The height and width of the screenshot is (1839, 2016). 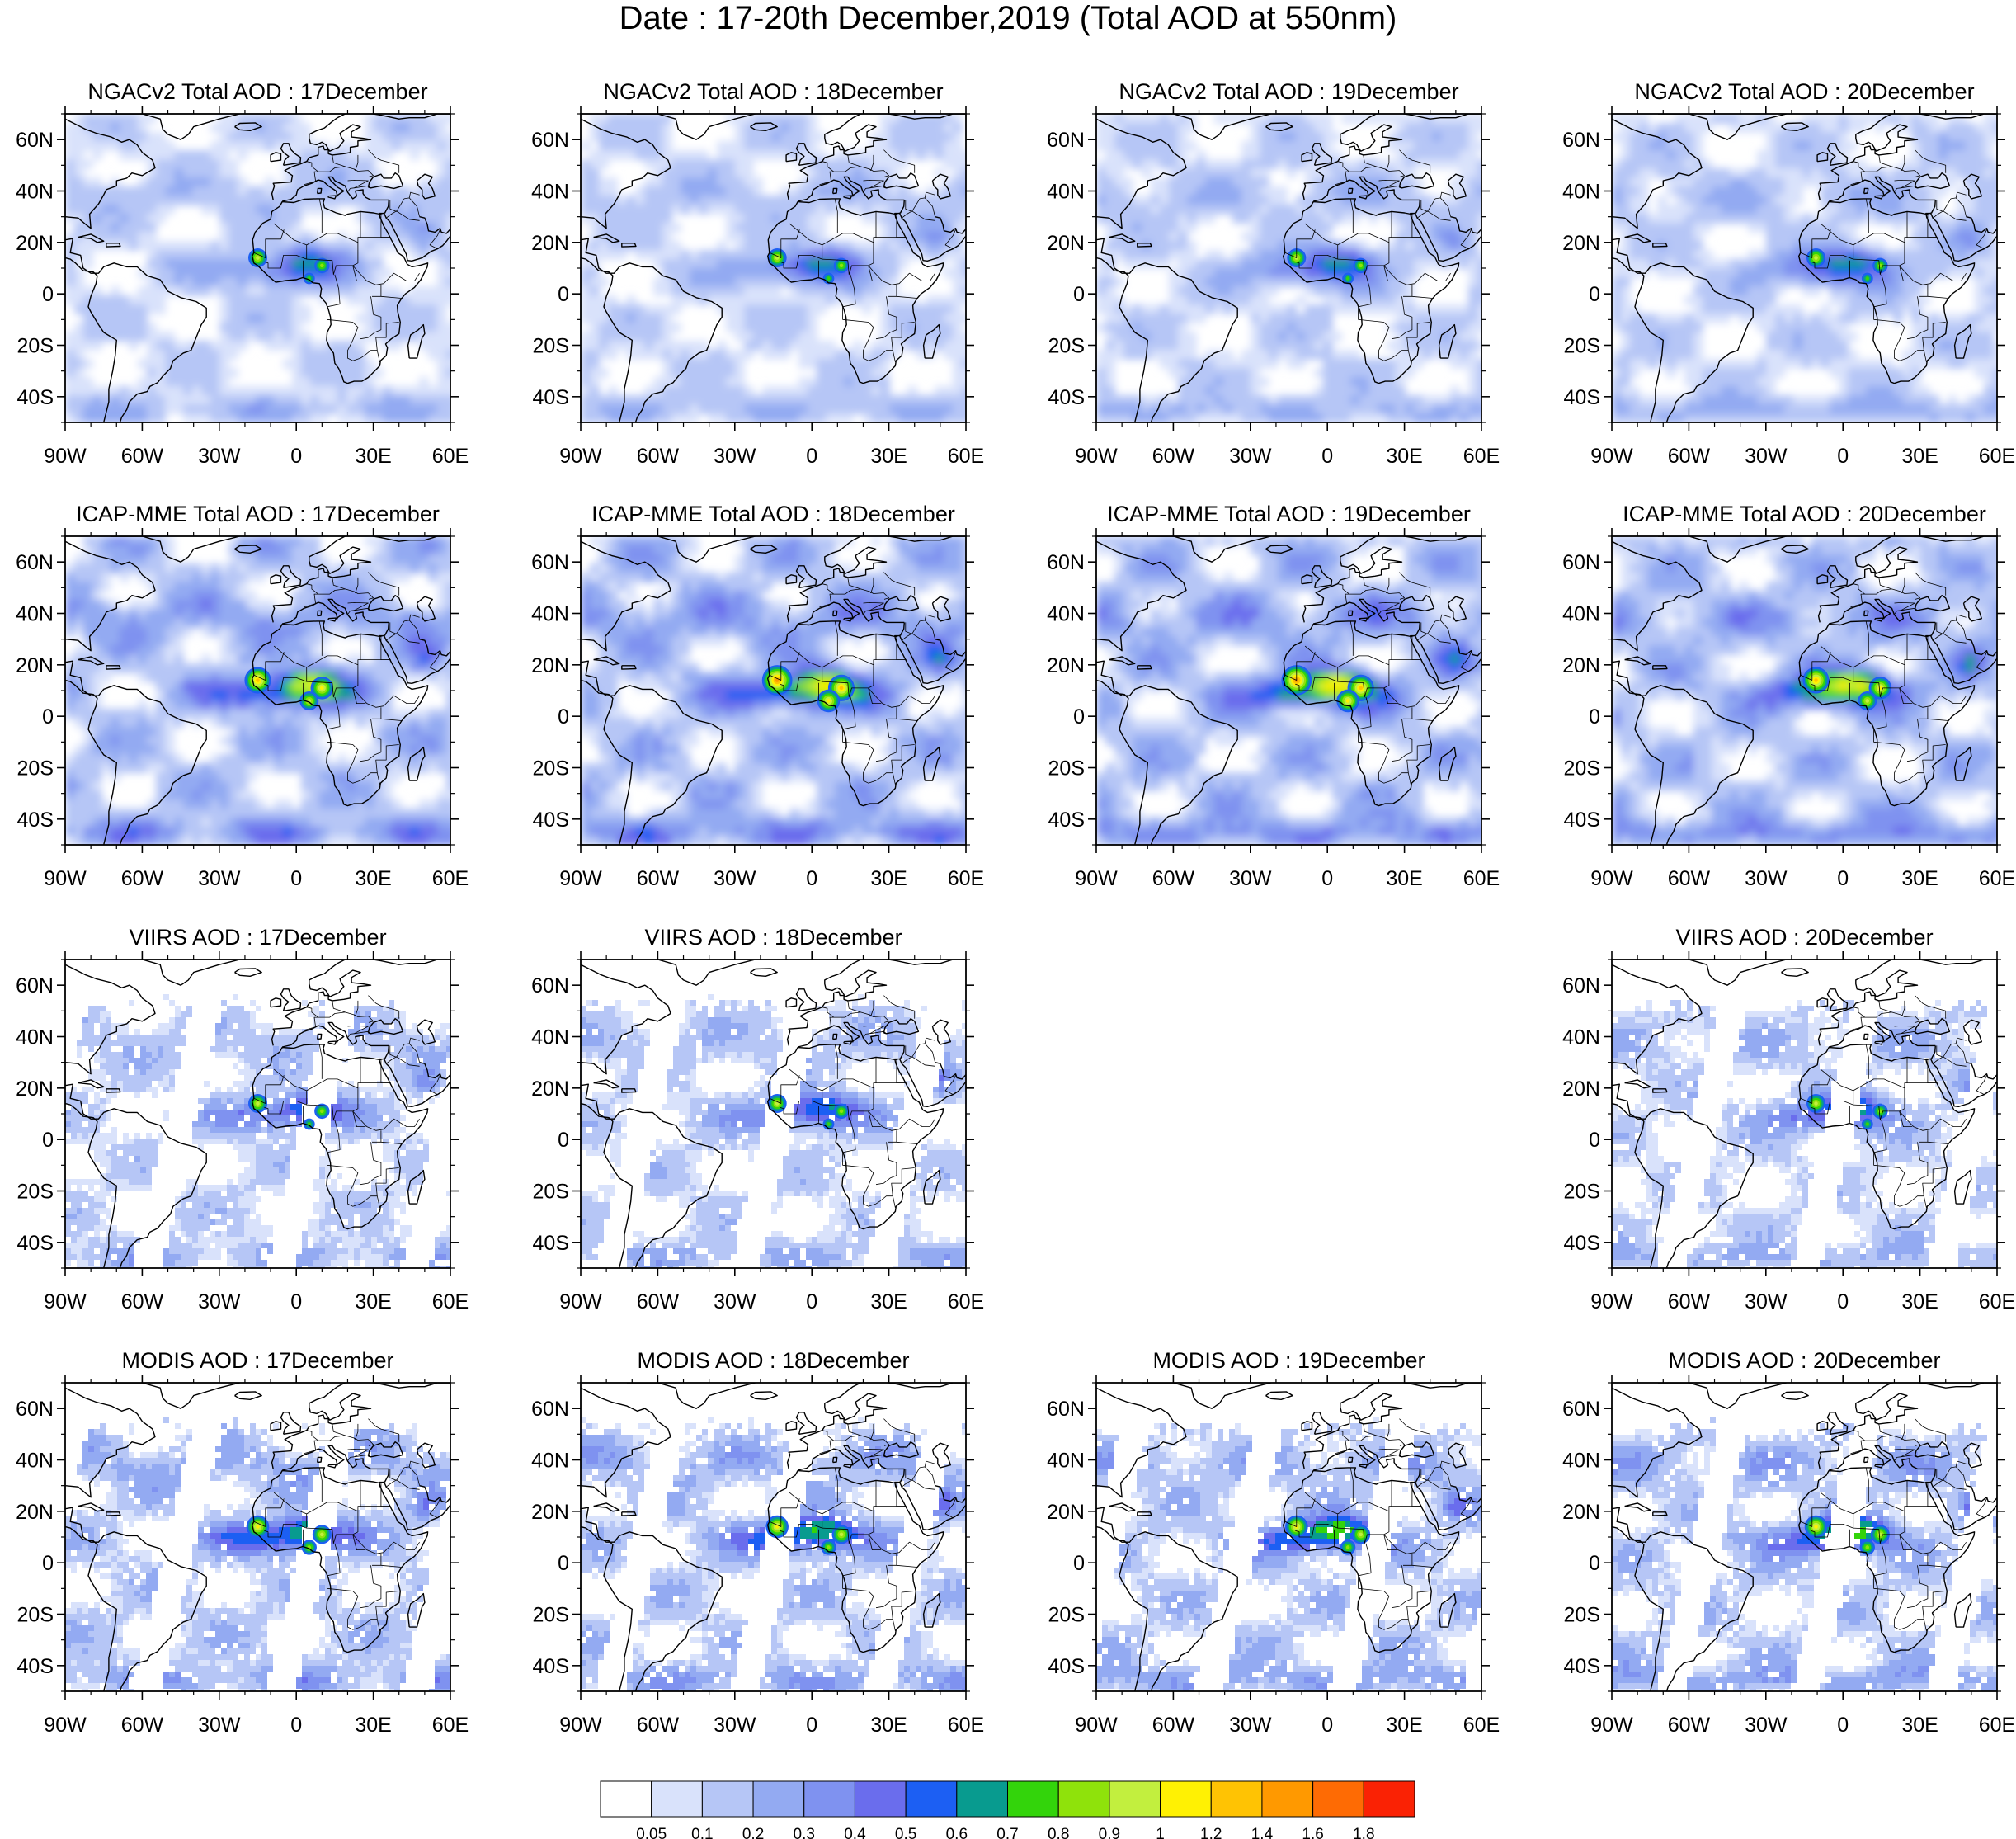 What do you see at coordinates (753, 1832) in the screenshot?
I see `colorbar-label: 0.2` at bounding box center [753, 1832].